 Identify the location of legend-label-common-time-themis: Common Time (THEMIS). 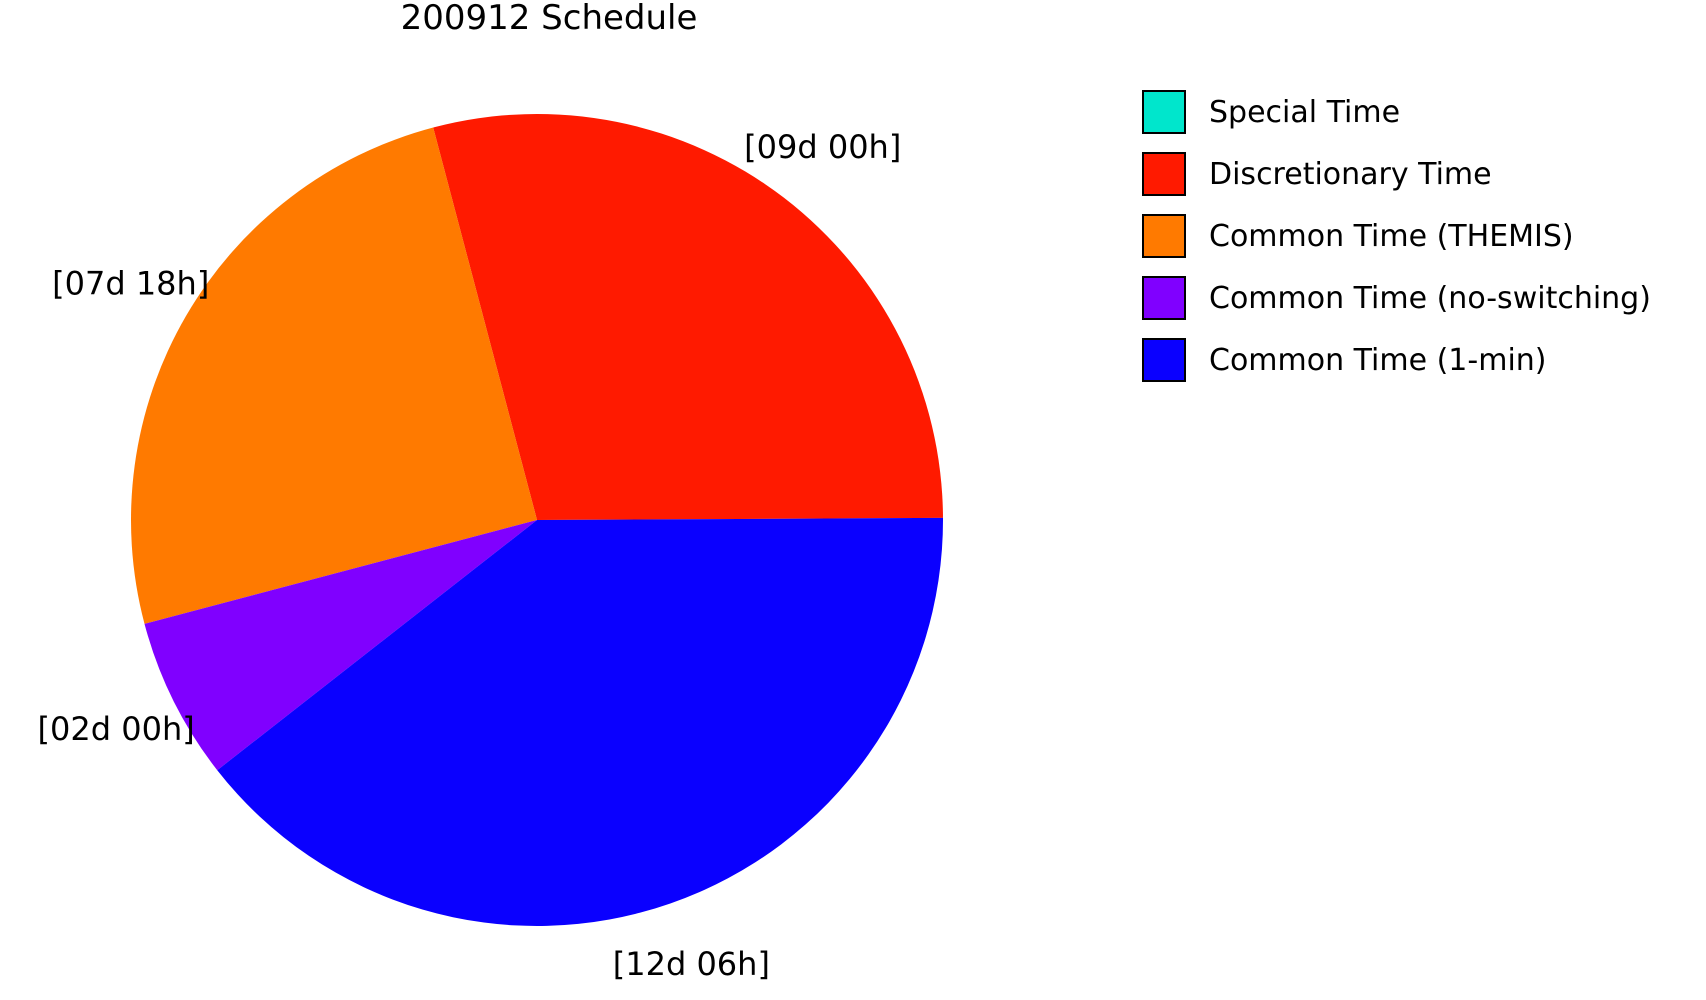
(1391, 236).